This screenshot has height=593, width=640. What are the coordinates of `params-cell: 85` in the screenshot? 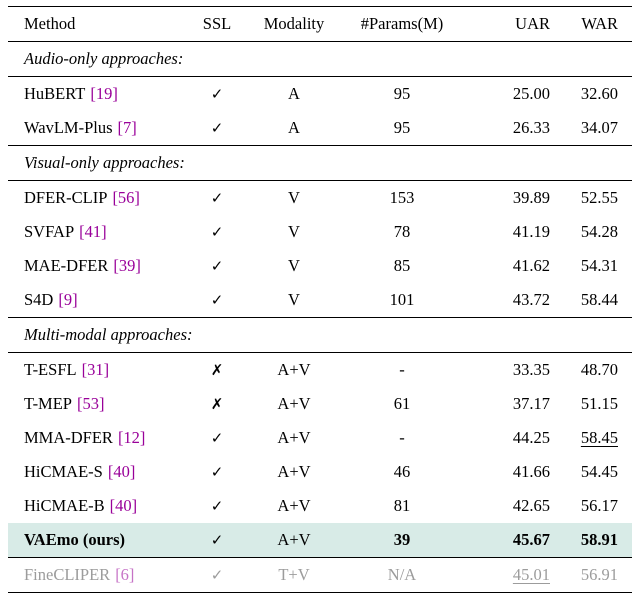 It's located at (402, 265).